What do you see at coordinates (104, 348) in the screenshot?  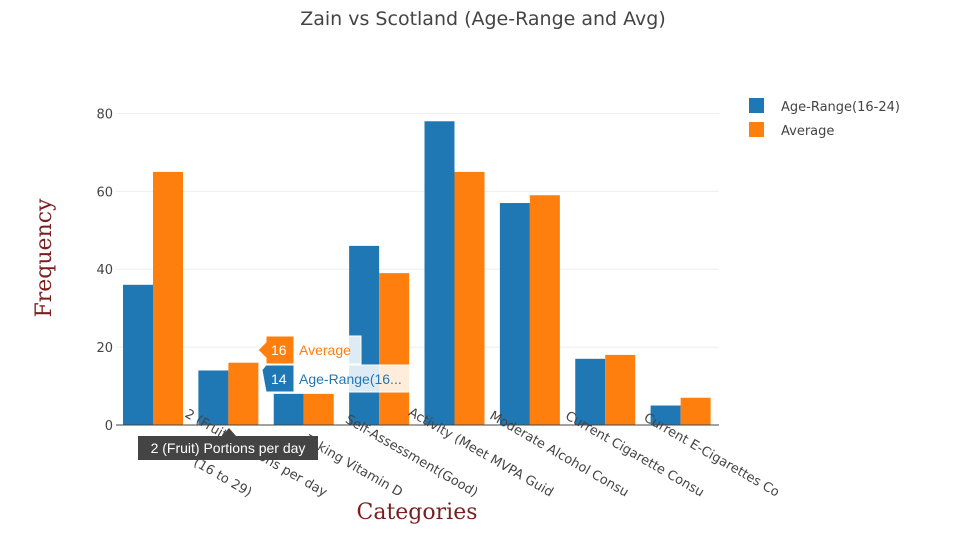 I see `y-tick-label: 20` at bounding box center [104, 348].